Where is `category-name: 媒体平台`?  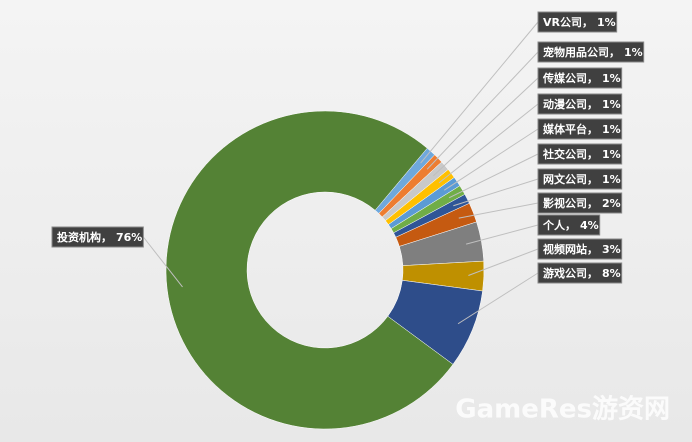 category-name: 媒体平台 is located at coordinates (564, 129).